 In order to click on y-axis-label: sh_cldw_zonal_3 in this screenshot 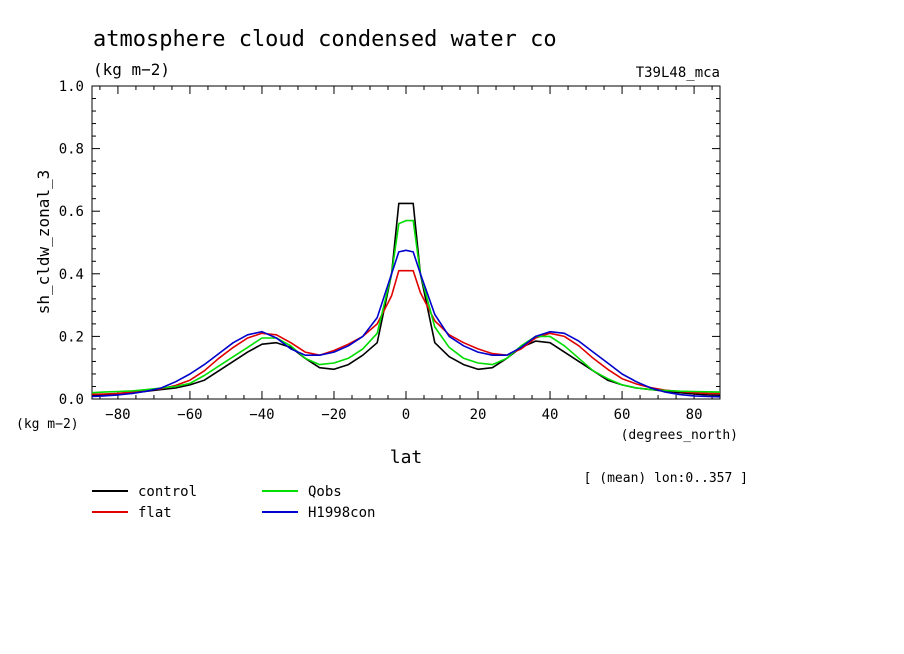, I will do `click(43, 242)`.